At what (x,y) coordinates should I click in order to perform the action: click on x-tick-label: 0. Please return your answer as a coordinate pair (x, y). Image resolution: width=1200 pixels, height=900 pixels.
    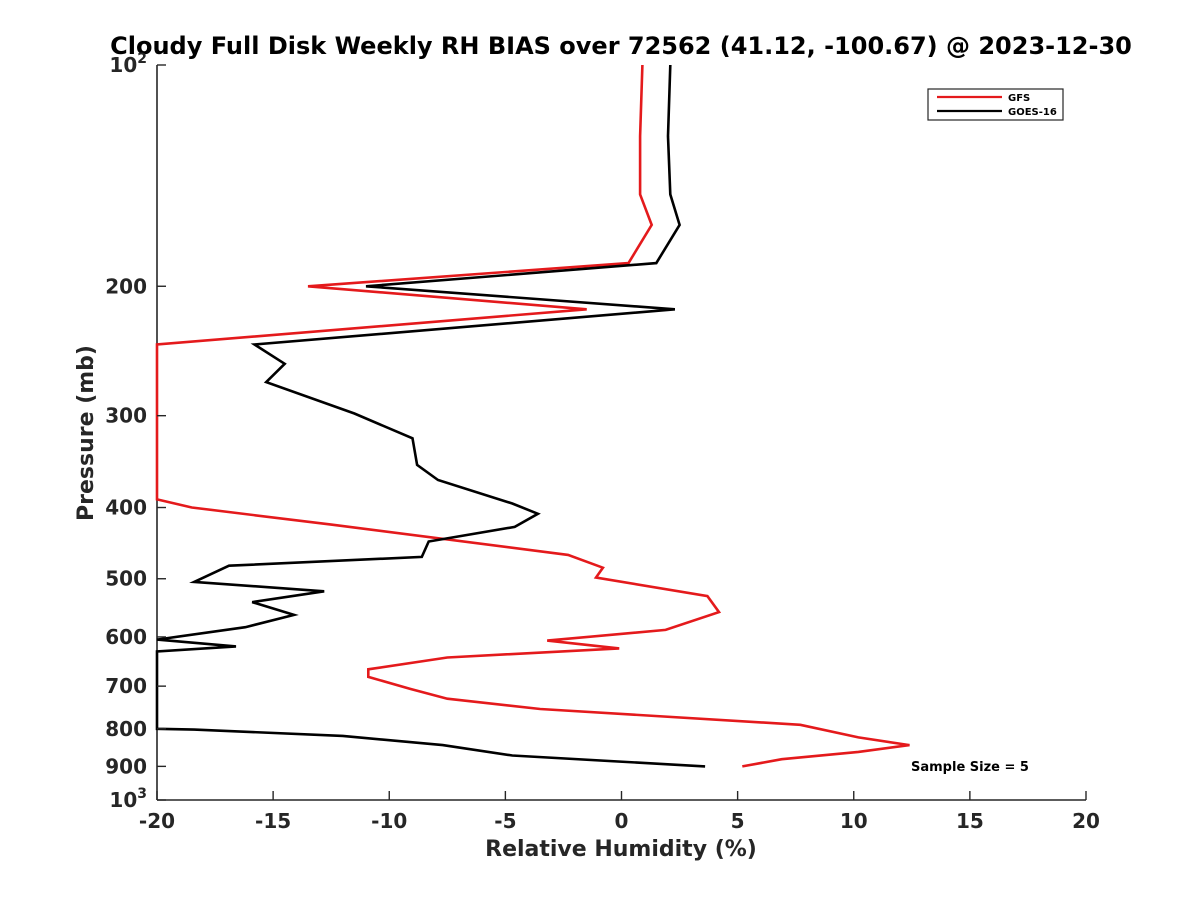
    Looking at the image, I should click on (622, 821).